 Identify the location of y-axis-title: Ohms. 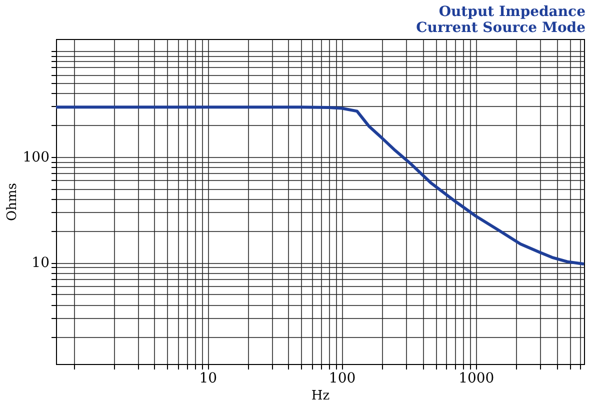
(12, 202).